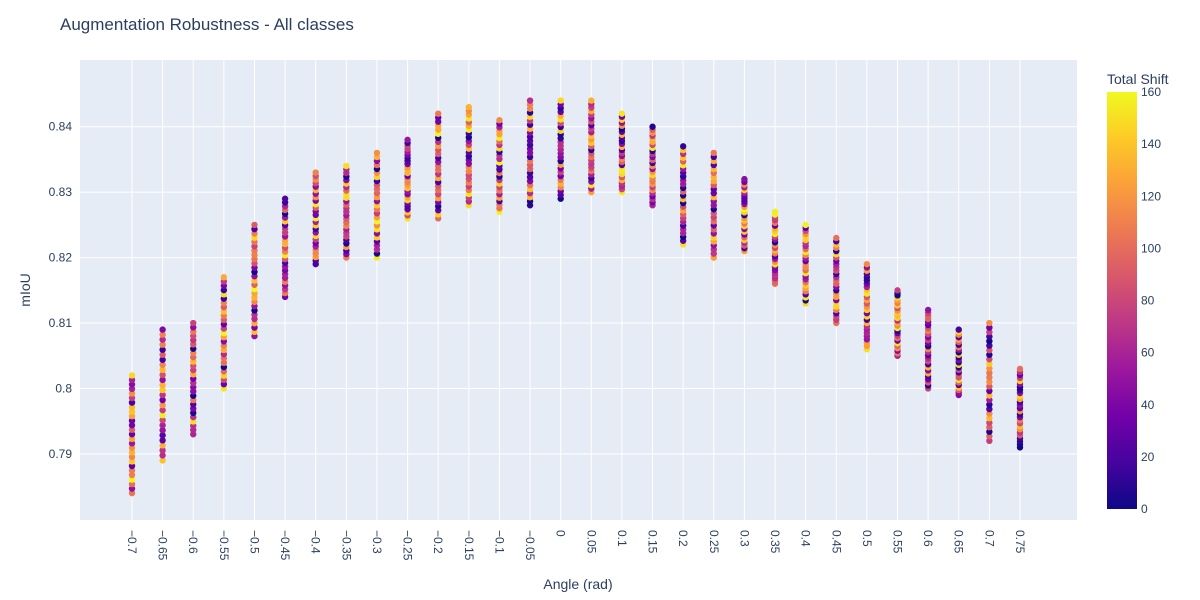 The image size is (1200, 600). What do you see at coordinates (806, 538) in the screenshot?
I see `x-tick-label: 0.4` at bounding box center [806, 538].